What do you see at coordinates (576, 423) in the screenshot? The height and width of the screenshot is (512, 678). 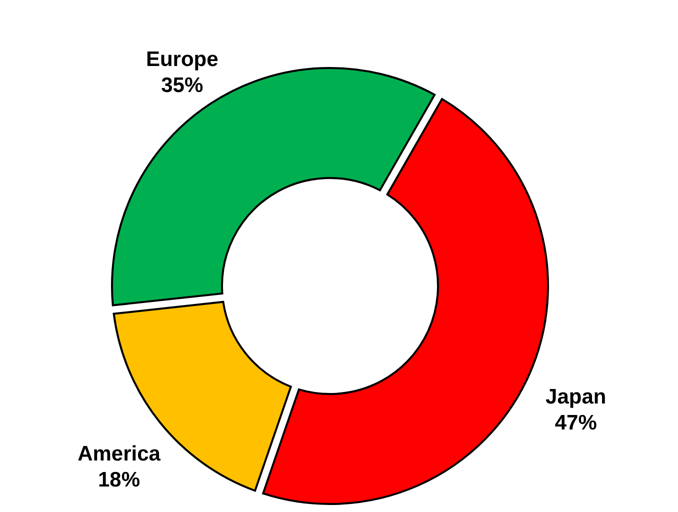 I see `data-label: 47%` at bounding box center [576, 423].